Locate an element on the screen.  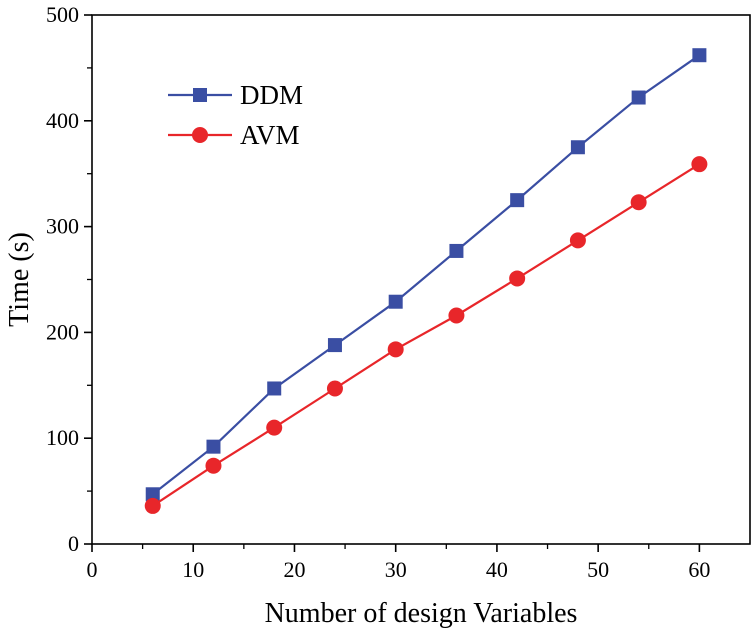
x-axis-title: Number of design Variables is located at coordinates (421, 613).